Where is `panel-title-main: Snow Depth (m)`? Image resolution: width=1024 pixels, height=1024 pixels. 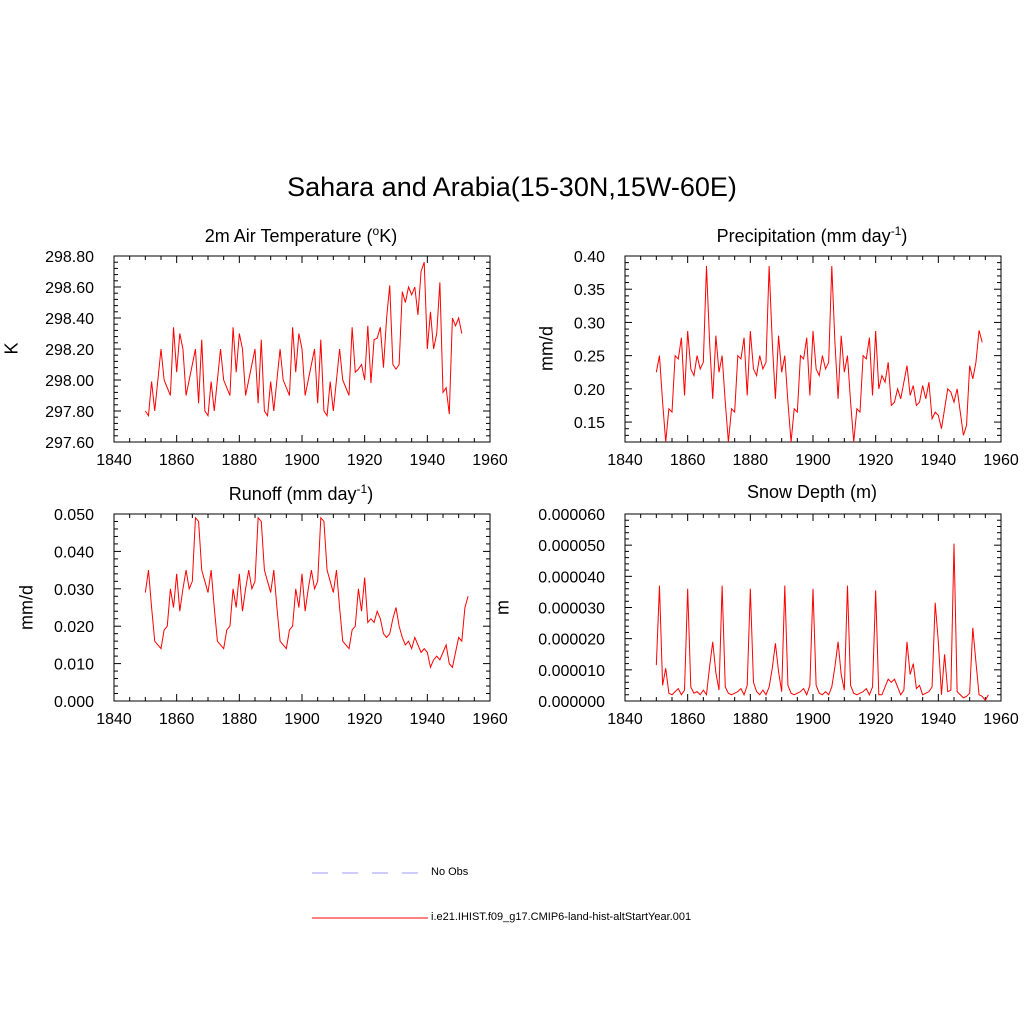 panel-title-main: Snow Depth (m) is located at coordinates (812, 492).